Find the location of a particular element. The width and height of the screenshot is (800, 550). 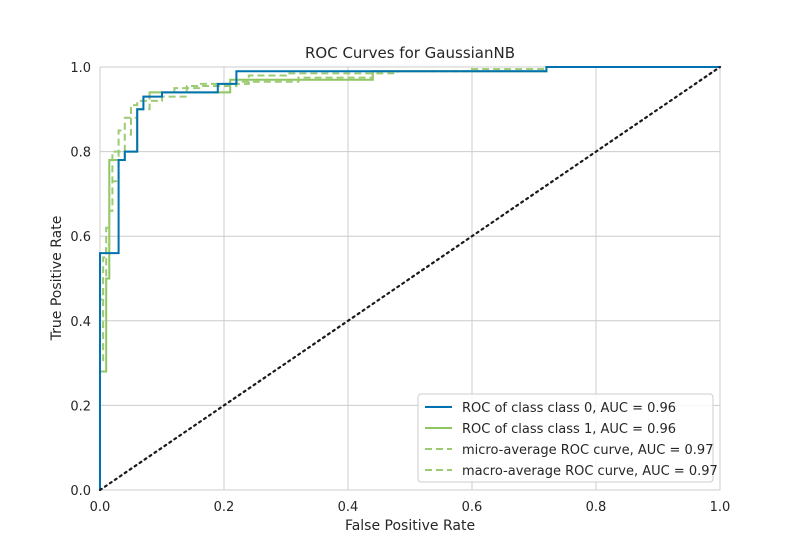

x-tick-label: 1.0 is located at coordinates (720, 507).